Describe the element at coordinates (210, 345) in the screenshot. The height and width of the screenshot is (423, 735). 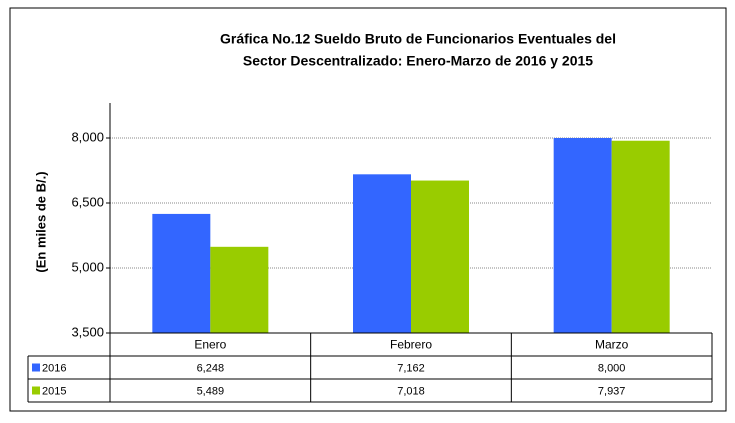
I see `x-tick-label: Enero` at that location.